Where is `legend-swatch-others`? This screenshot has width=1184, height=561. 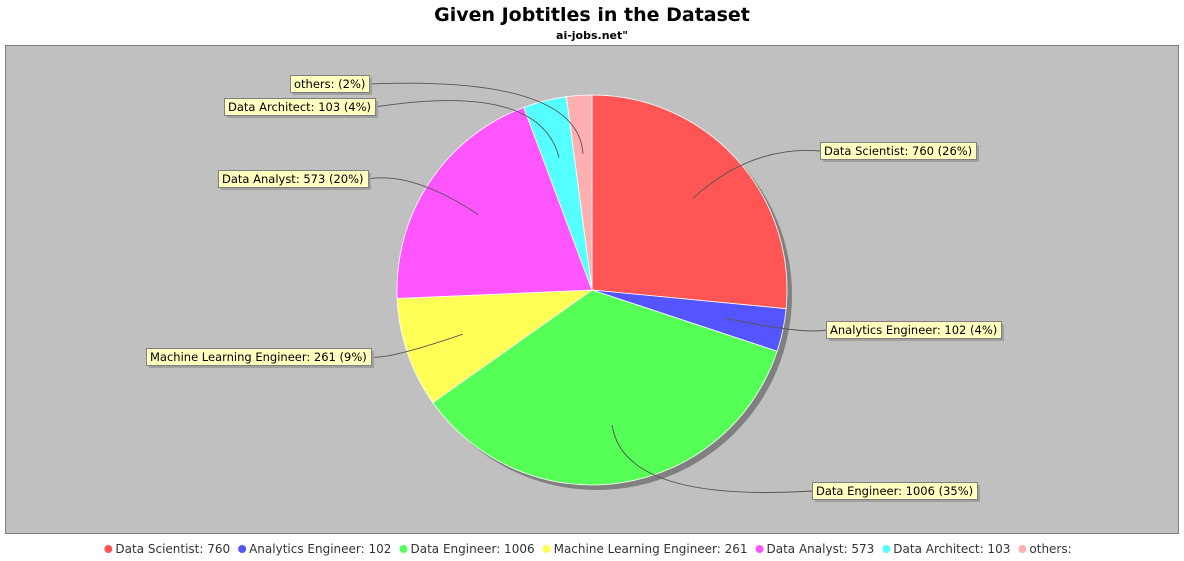 legend-swatch-others is located at coordinates (1022, 549).